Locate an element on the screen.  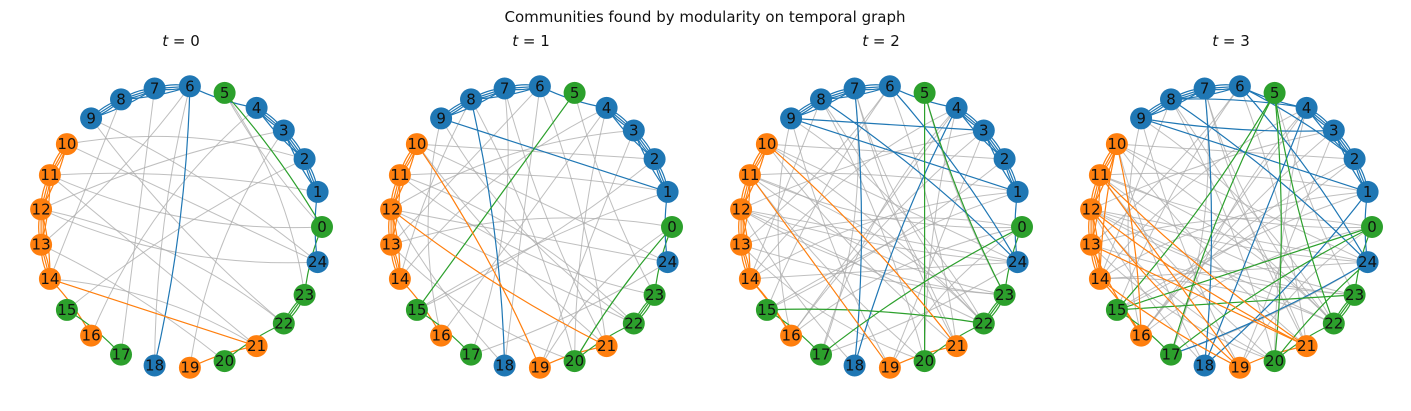
graph-node: 3 is located at coordinates (633, 130).